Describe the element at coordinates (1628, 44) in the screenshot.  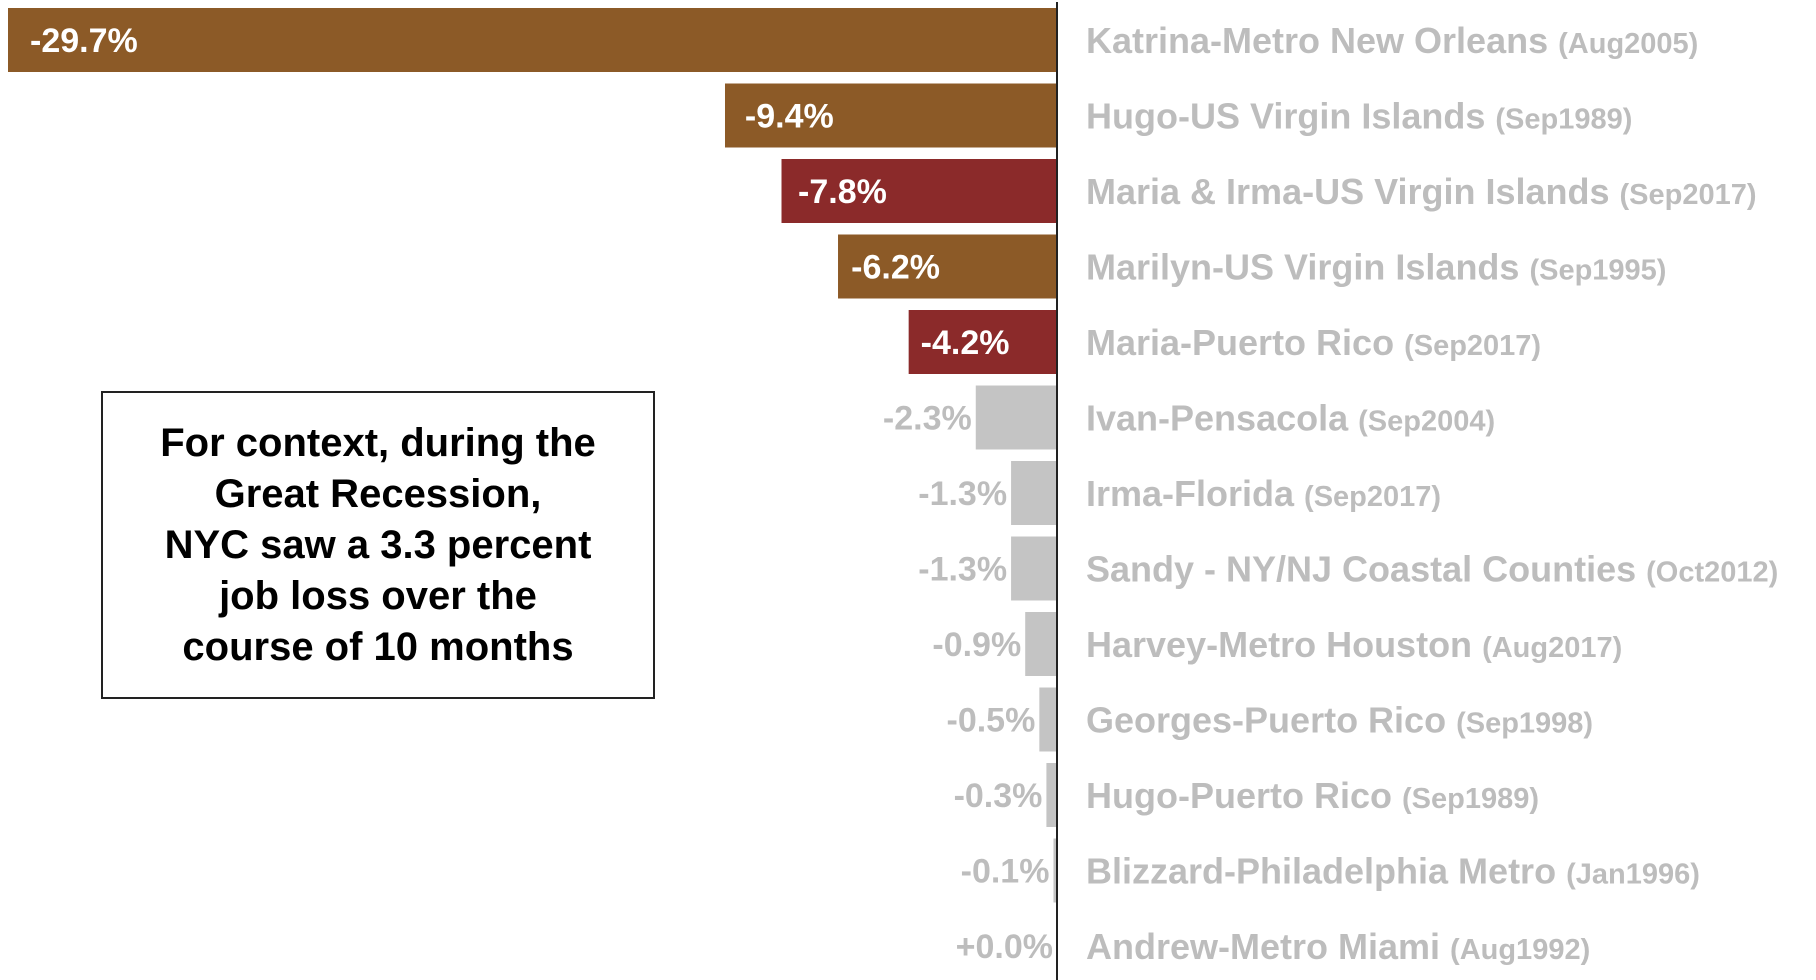
I see `category-date: (Aug2005)` at that location.